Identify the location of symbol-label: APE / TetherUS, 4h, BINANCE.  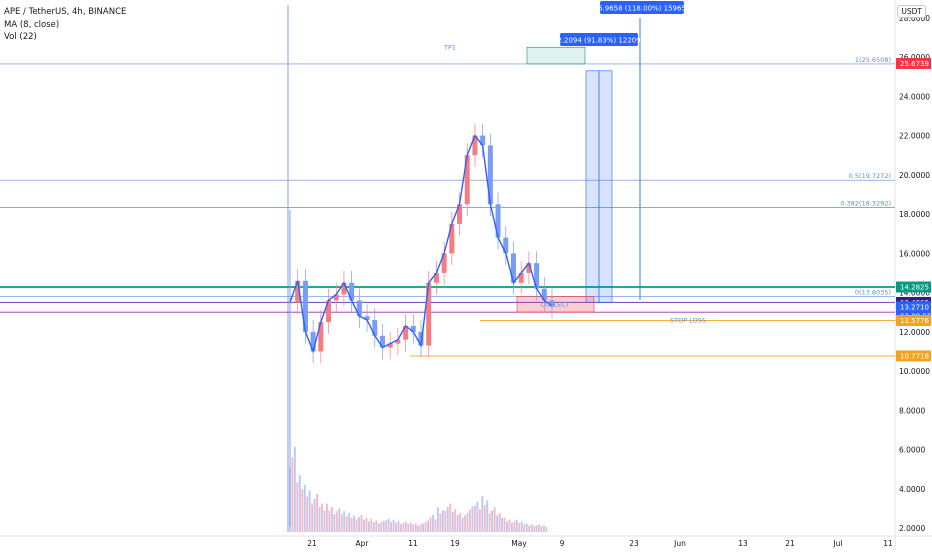
(65, 12).